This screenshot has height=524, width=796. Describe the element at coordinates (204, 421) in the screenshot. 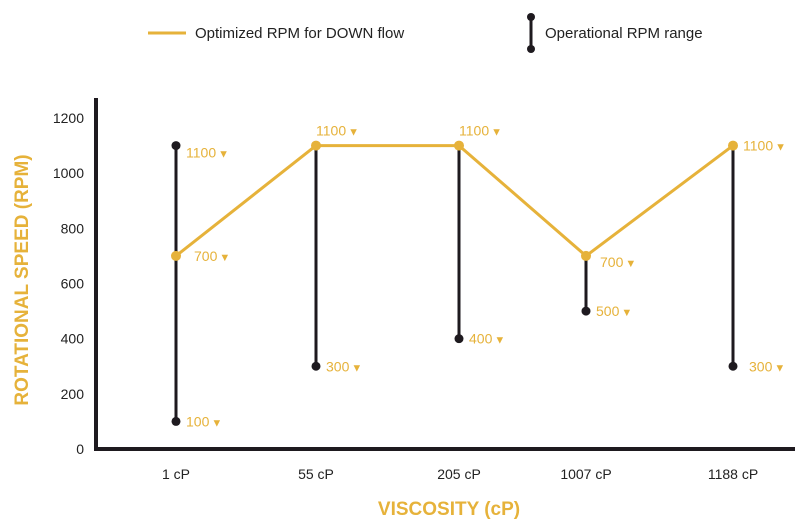

I see `range-min-label: 100 ▼` at that location.